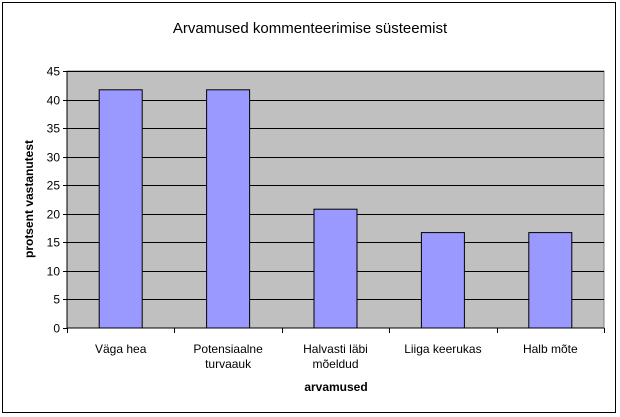 The width and height of the screenshot is (620, 417). Describe the element at coordinates (57, 200) in the screenshot. I see `y-axis-ticks: 0 5 10 15 20 25 30 35 40 45` at that location.